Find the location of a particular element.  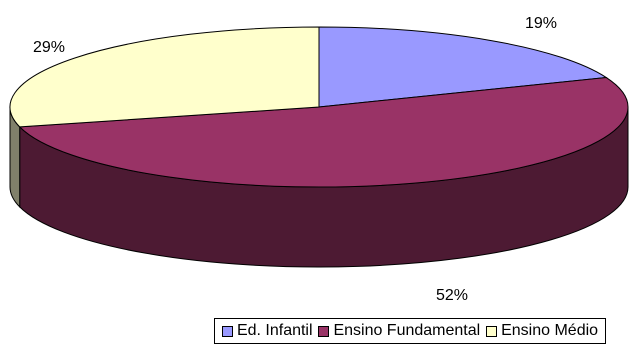

data-label-ed-infantil: 19% is located at coordinates (541, 23).